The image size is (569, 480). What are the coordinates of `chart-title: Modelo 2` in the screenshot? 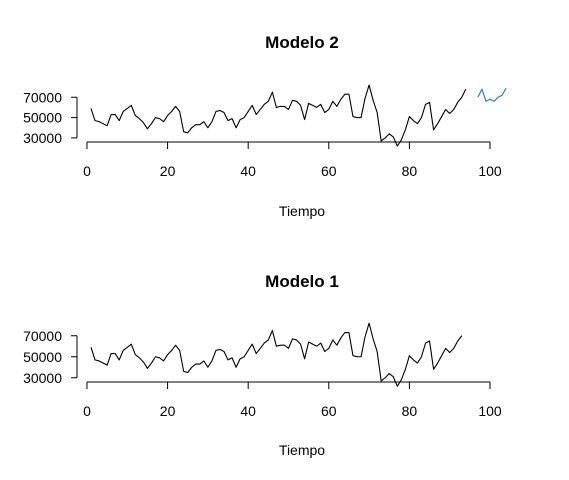 It's located at (302, 42).